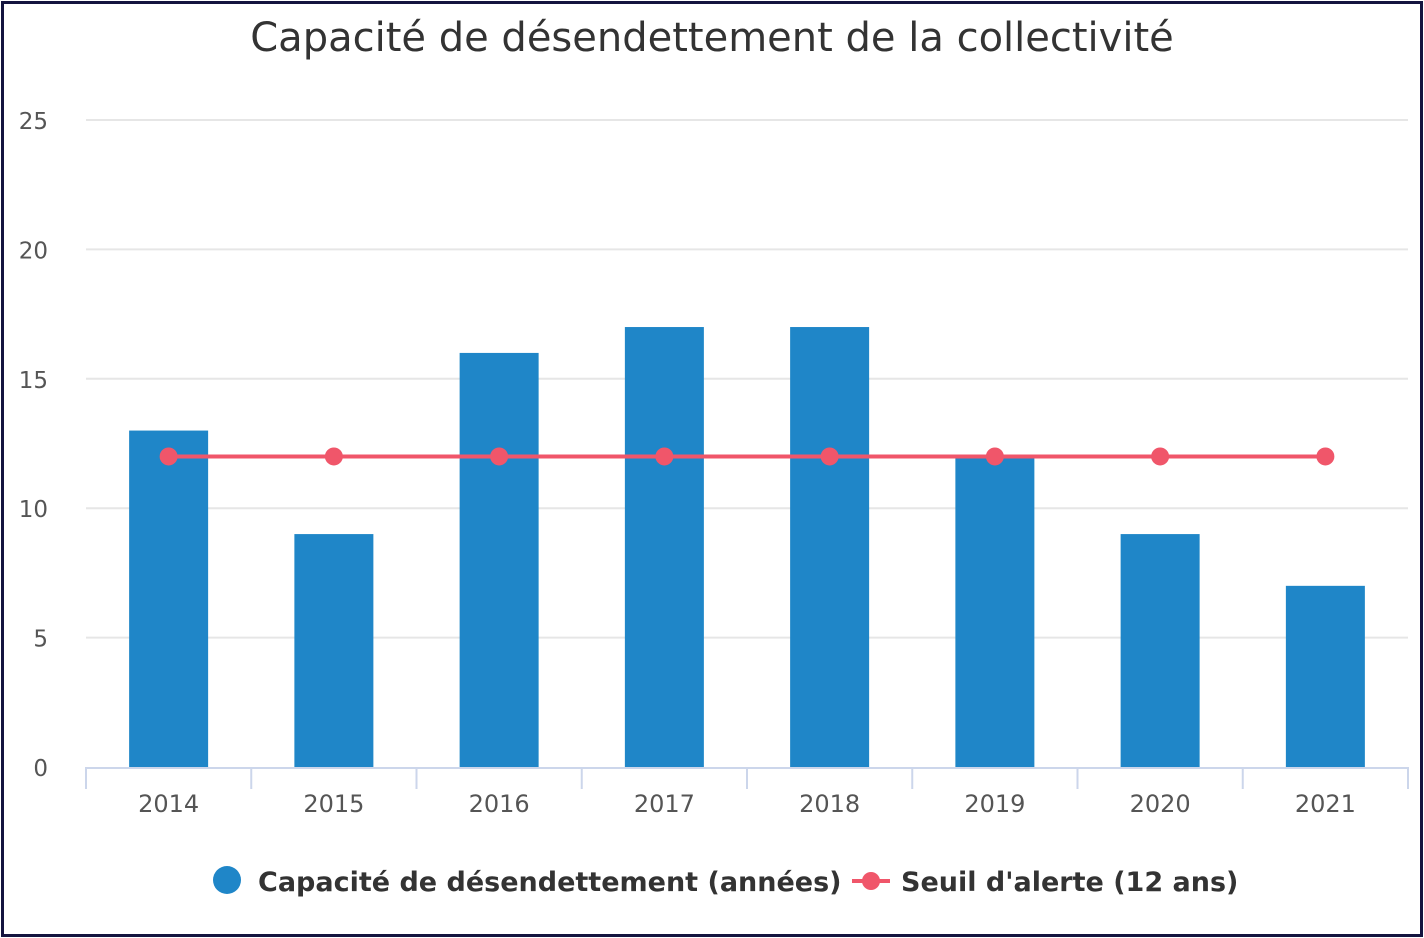 The height and width of the screenshot is (938, 1424). What do you see at coordinates (168, 804) in the screenshot?
I see `x-tick-label: 2014` at bounding box center [168, 804].